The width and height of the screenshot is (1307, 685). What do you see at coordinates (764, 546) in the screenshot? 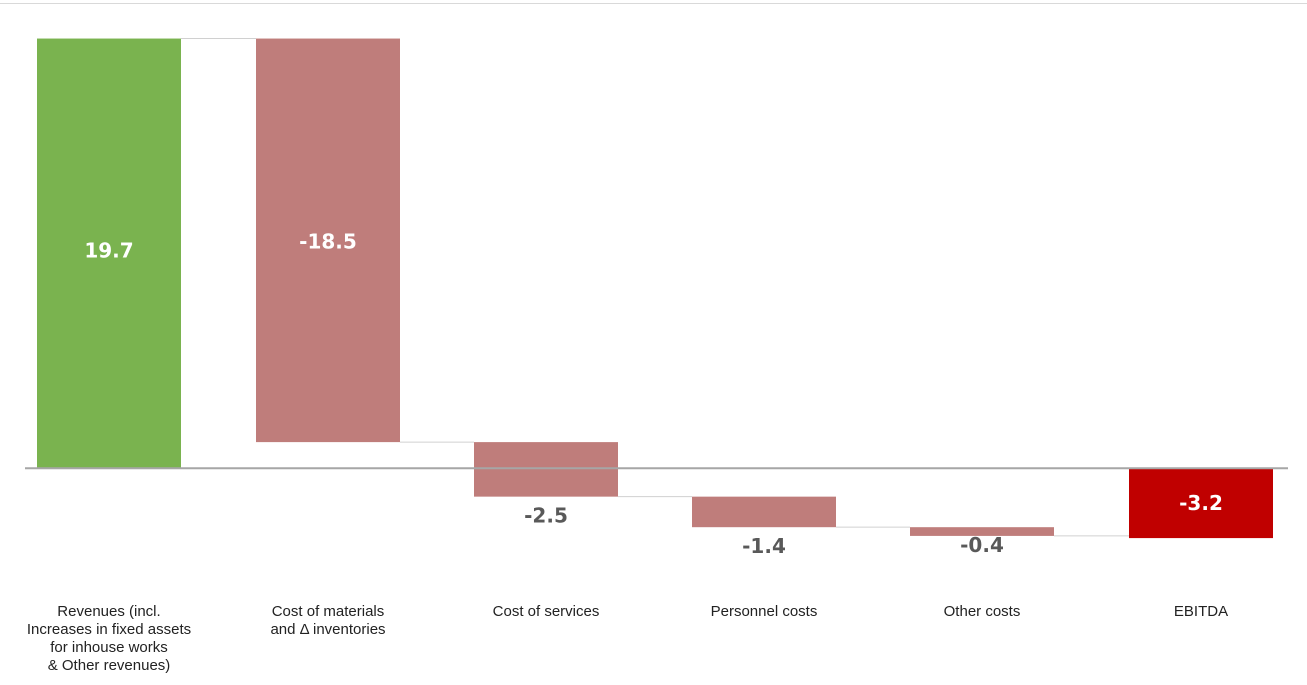
I see `value-label-4: -1.4` at bounding box center [764, 546].